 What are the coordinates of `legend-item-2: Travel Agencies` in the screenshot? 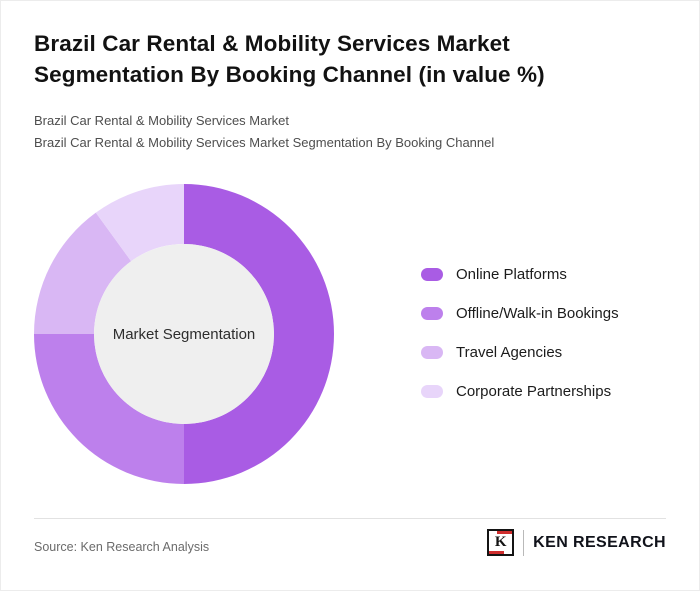 It's located at (520, 352).